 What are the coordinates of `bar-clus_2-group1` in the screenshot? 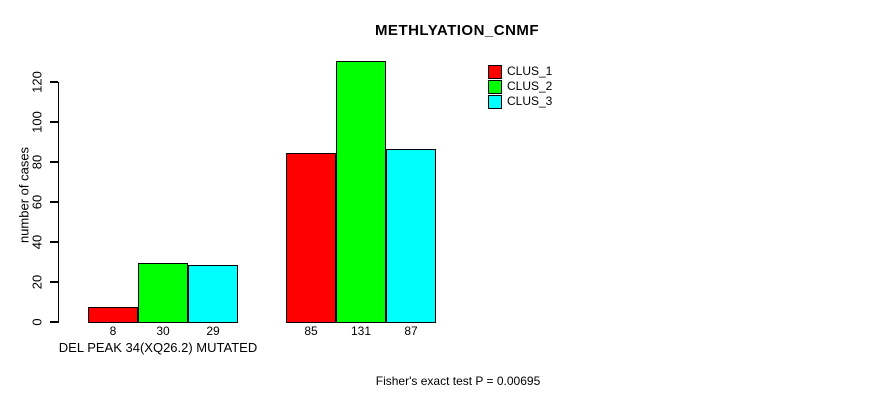 It's located at (163, 293).